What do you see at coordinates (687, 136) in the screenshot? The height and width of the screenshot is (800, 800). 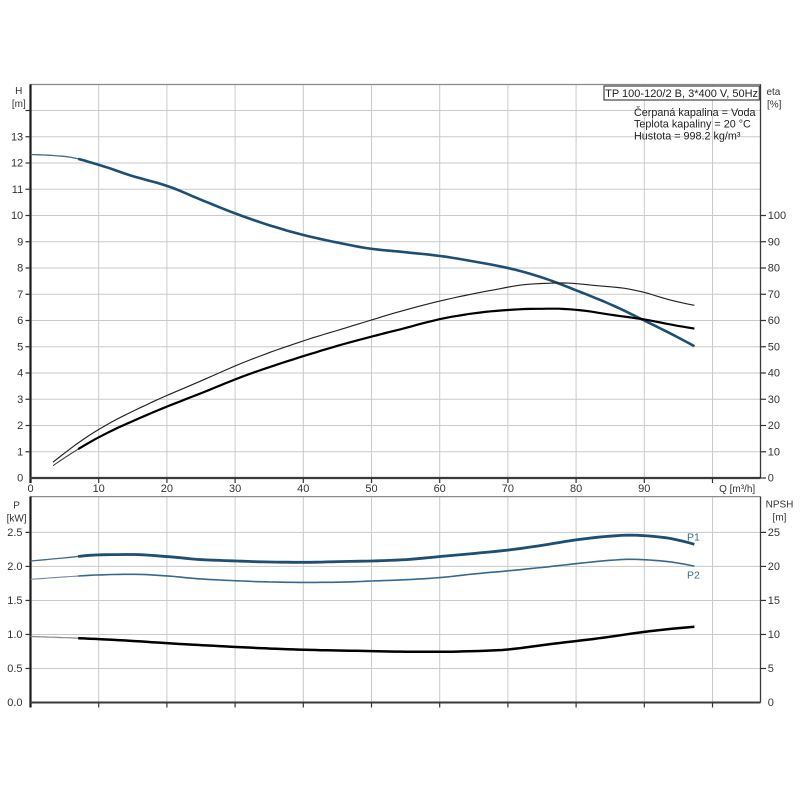 I see `svg-text: Hustota = 998.2 kg/m³` at bounding box center [687, 136].